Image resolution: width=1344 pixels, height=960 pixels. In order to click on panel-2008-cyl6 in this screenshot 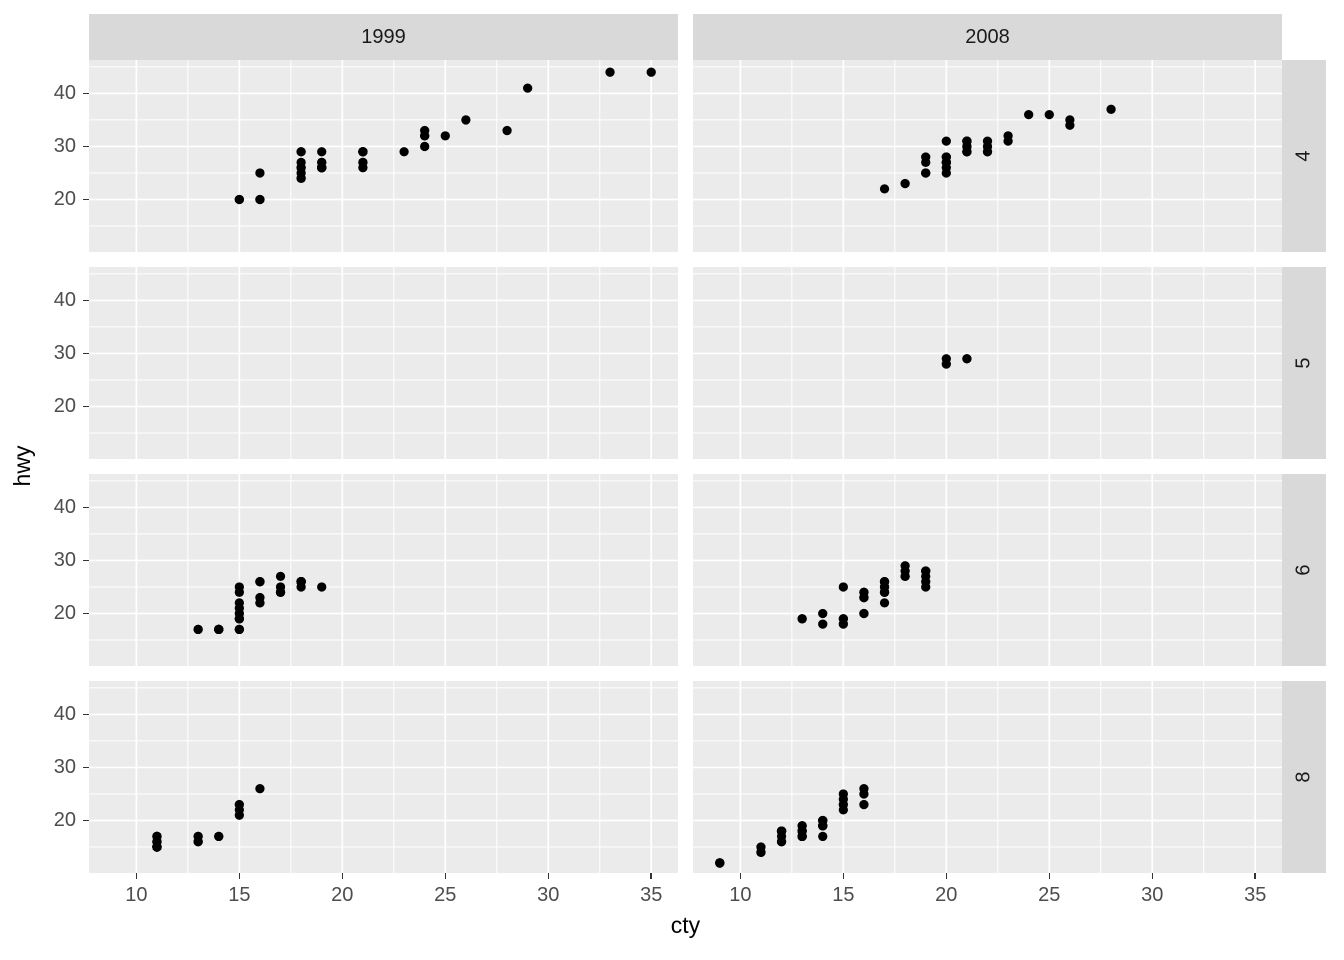, I will do `click(987, 570)`.